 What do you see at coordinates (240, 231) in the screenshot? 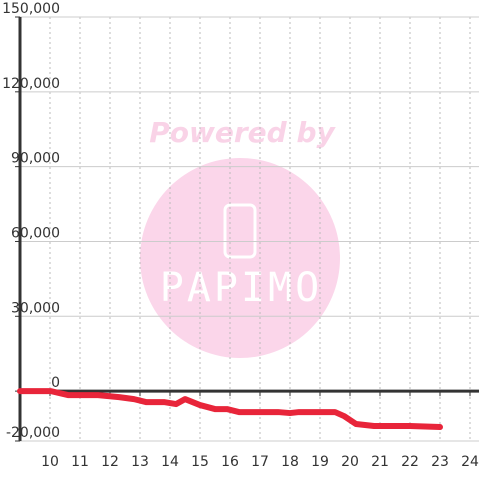
I see `watermark-phone` at bounding box center [240, 231].